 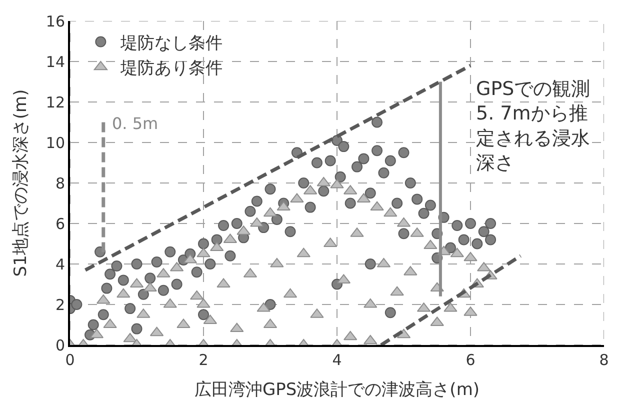 I want to click on x-tick-label: 4, so click(x=337, y=360).